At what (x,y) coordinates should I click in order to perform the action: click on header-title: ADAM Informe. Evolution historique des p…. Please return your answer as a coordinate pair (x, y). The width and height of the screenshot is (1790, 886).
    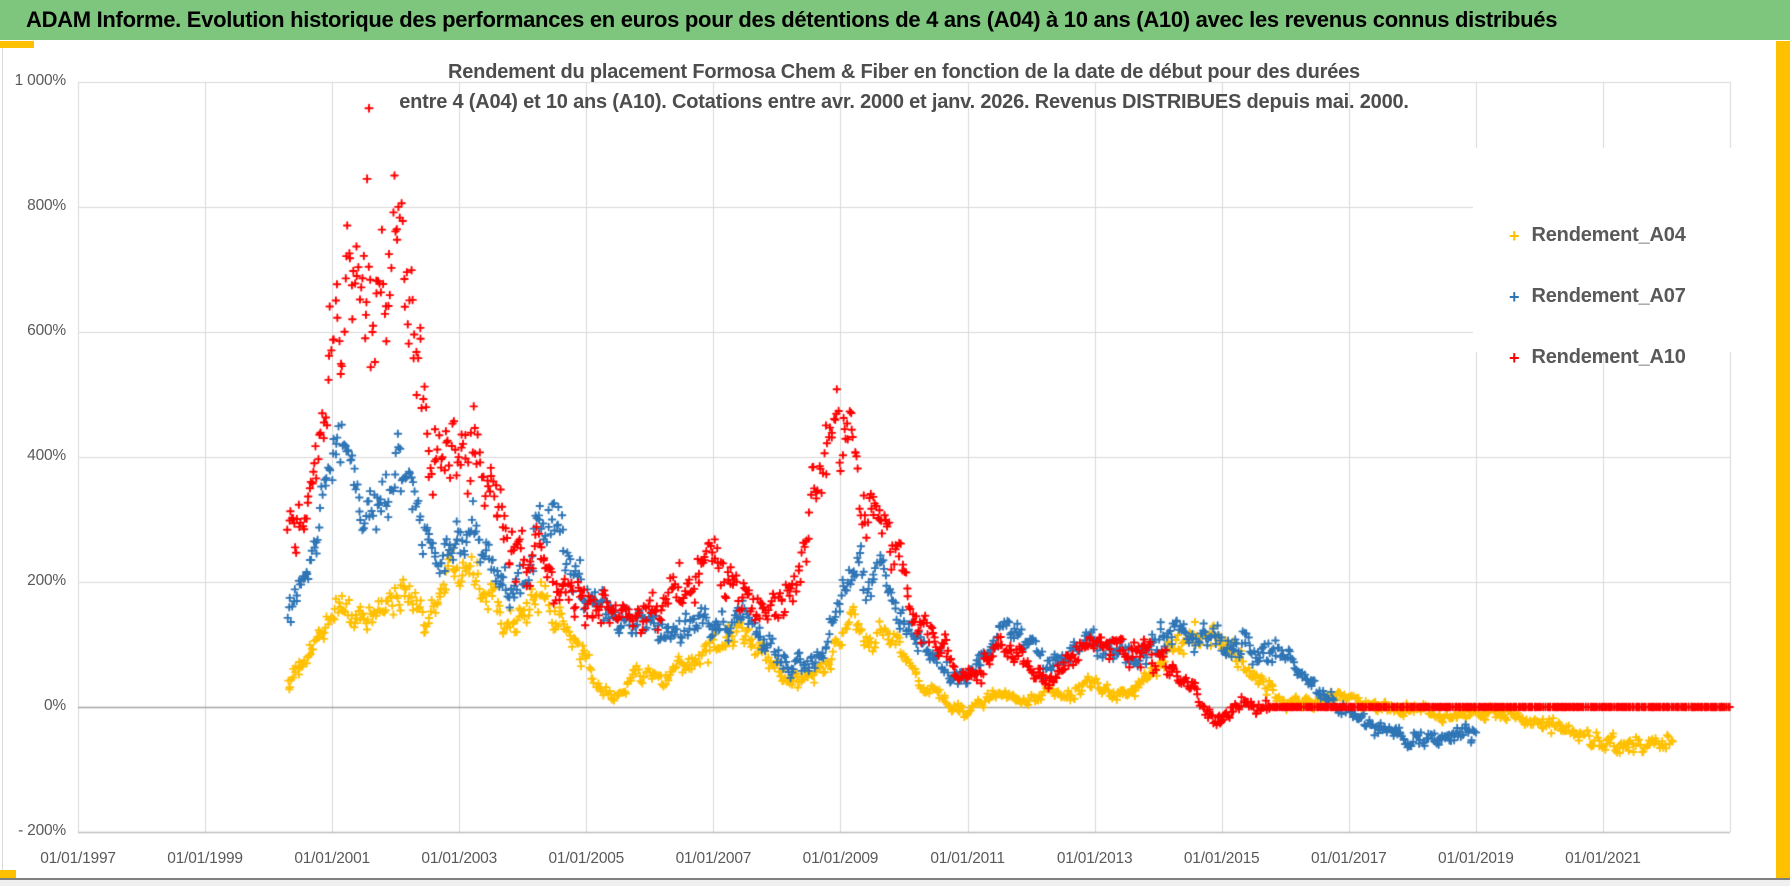
    Looking at the image, I should click on (792, 19).